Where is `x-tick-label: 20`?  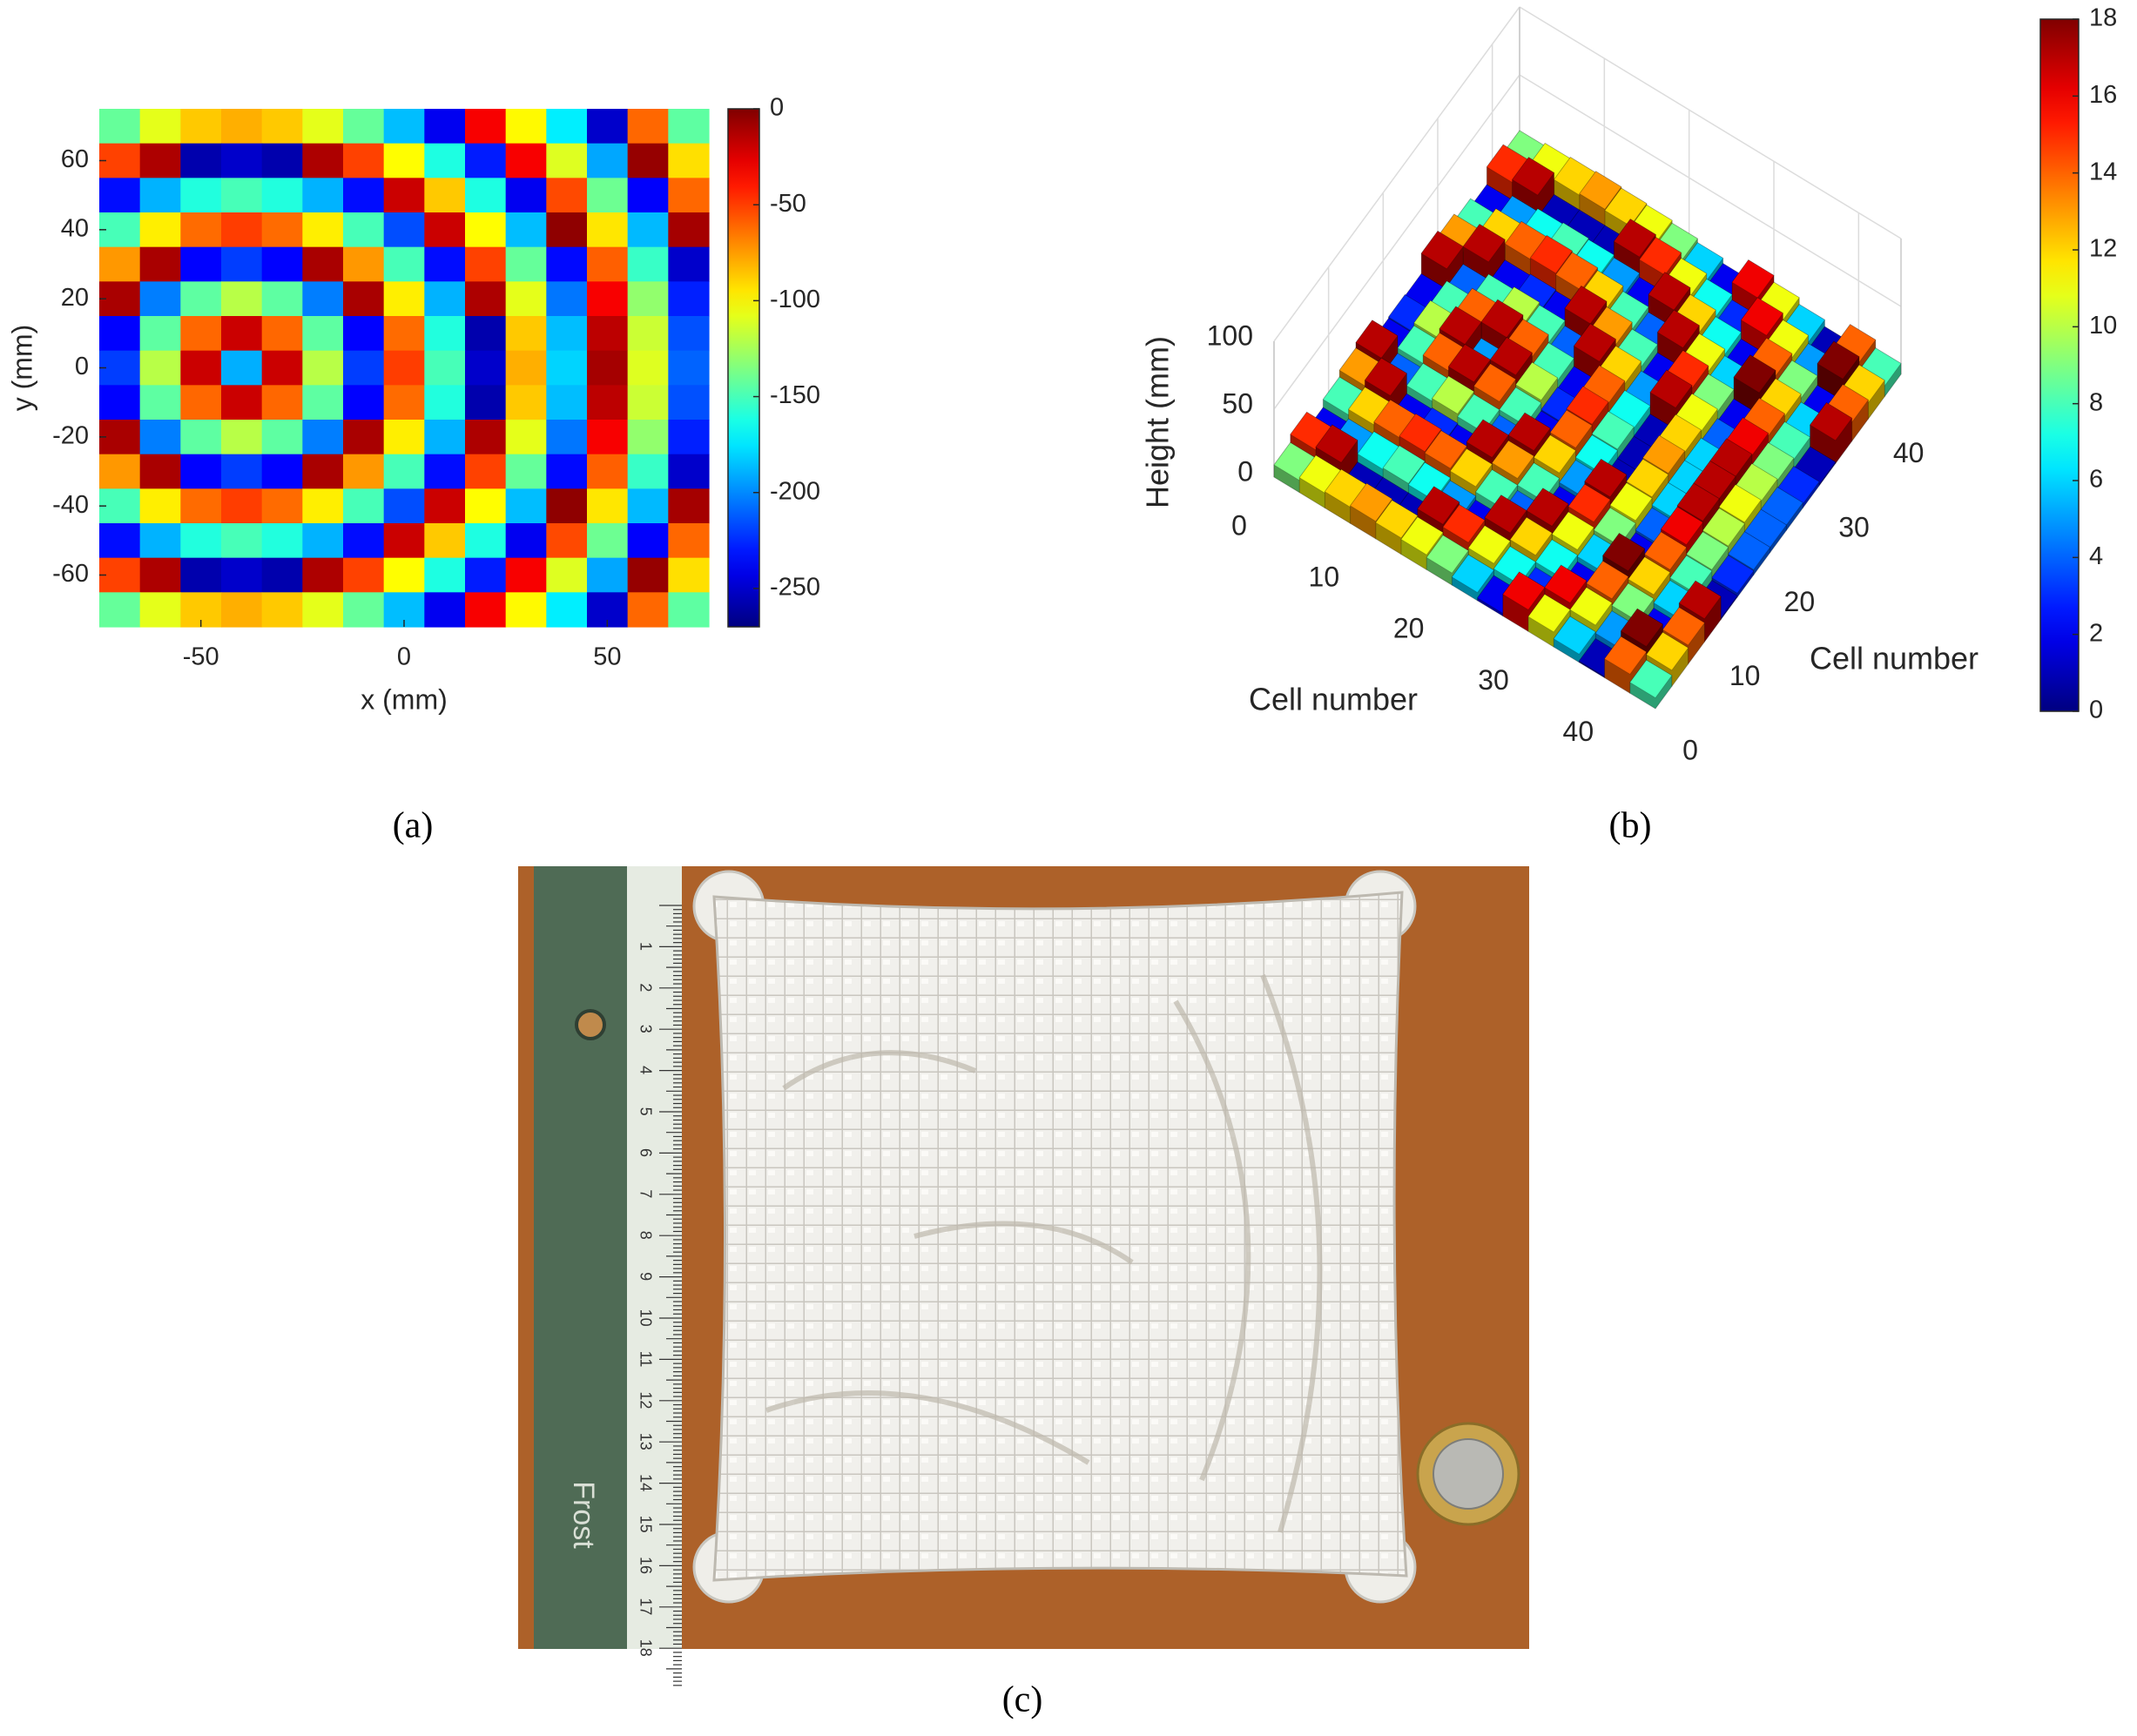 x-tick-label: 20 is located at coordinates (1409, 628).